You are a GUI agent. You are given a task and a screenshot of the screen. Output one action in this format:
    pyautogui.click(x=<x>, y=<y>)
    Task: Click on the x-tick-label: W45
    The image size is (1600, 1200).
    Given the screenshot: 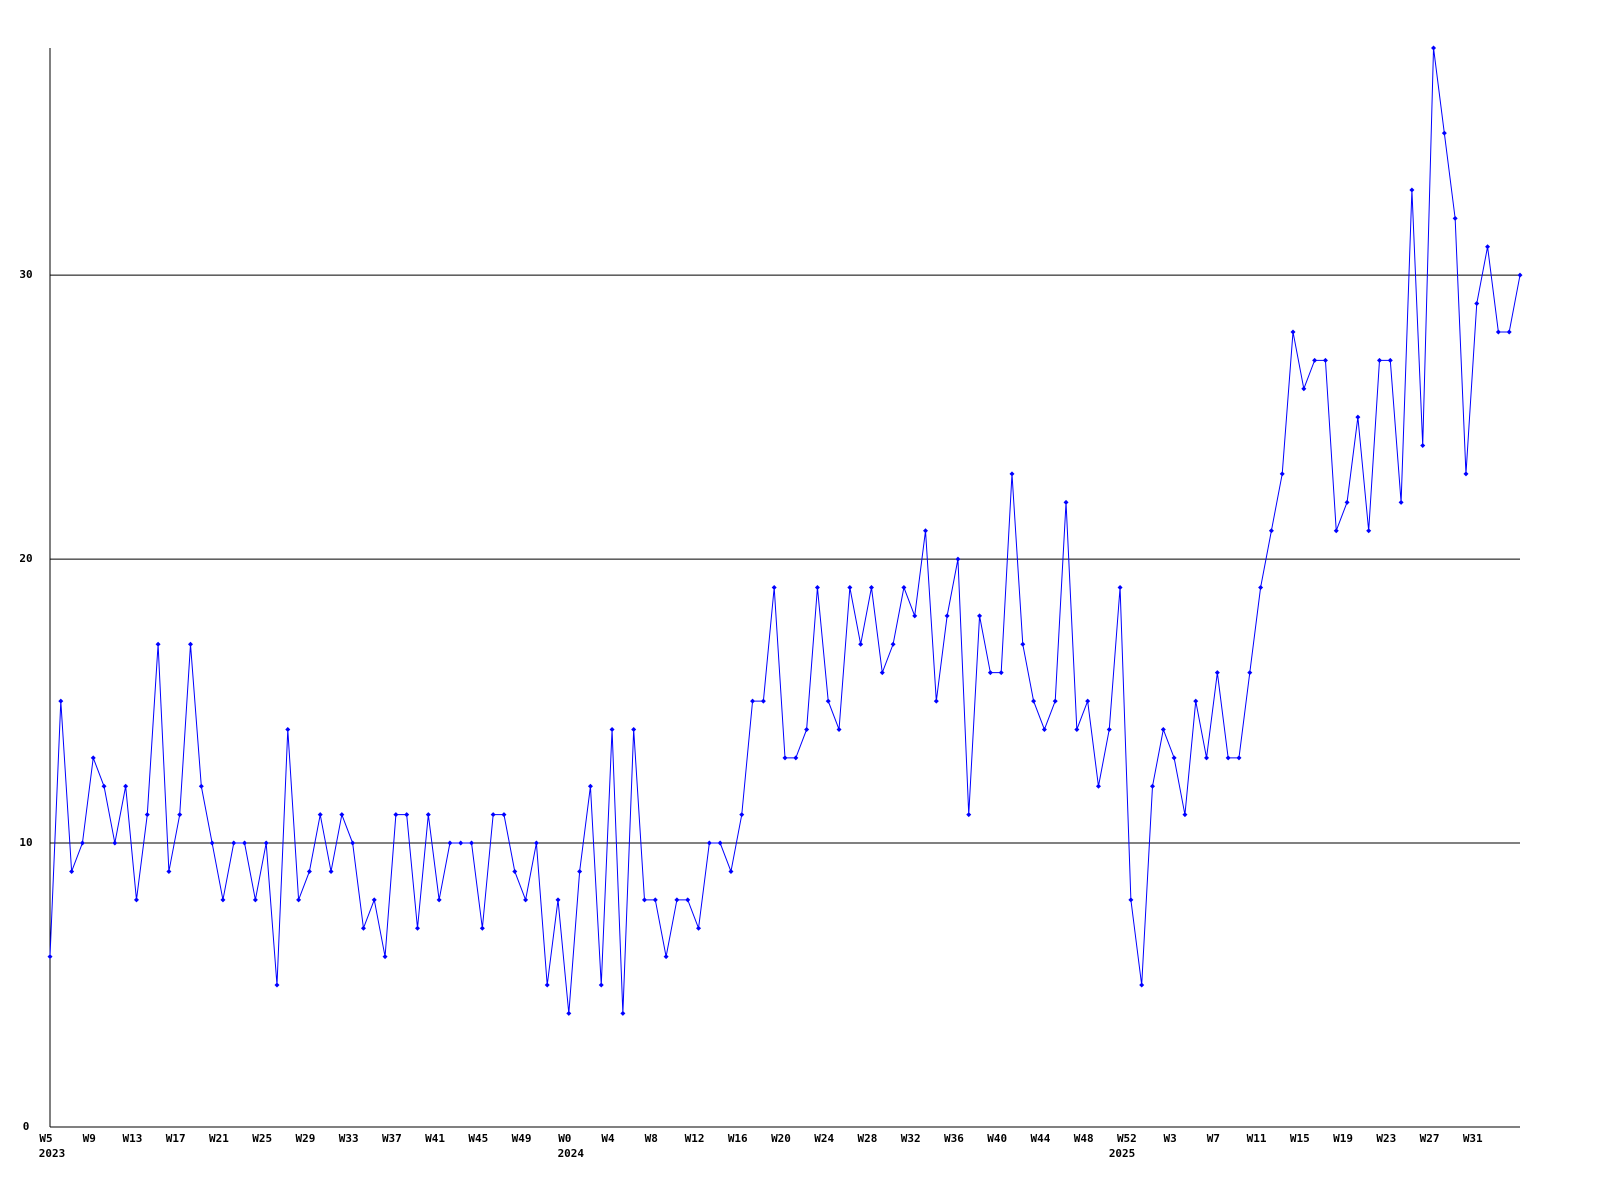 What is the action you would take?
    pyautogui.click(x=478, y=1138)
    